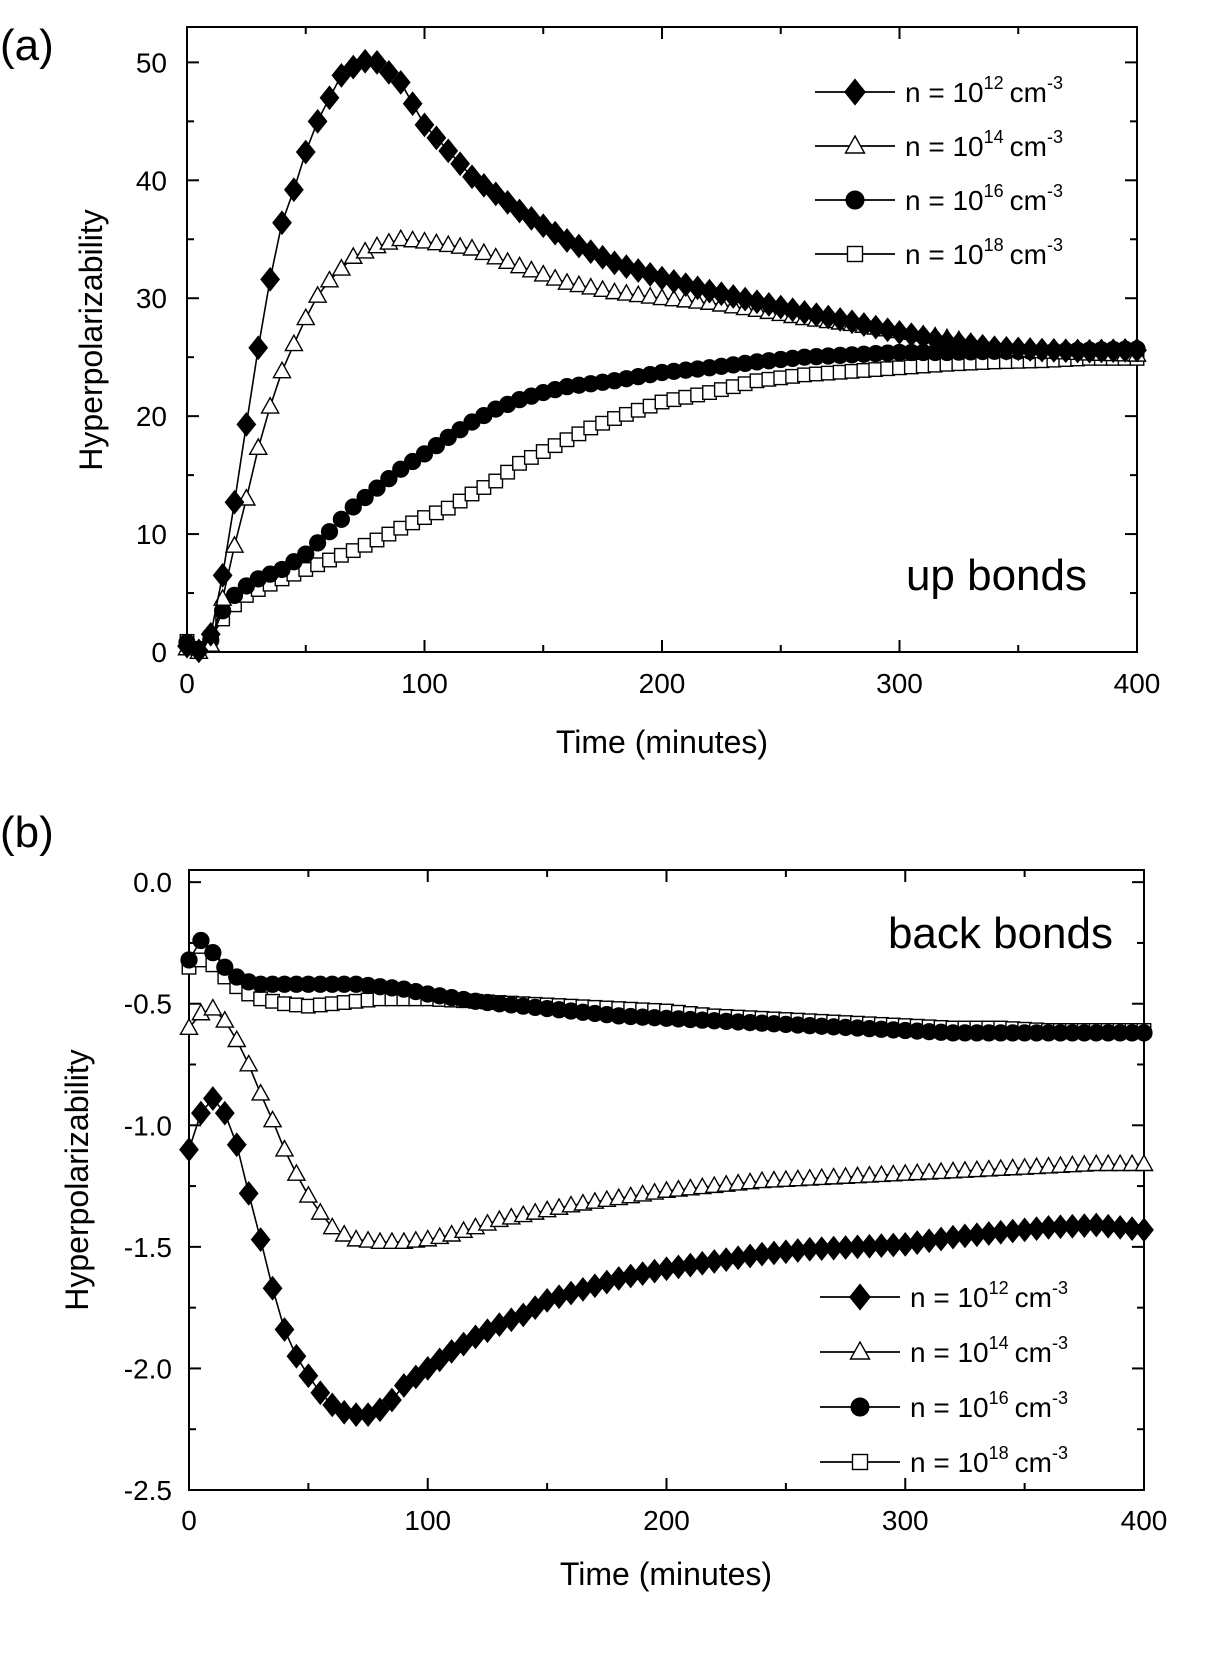 Image resolution: width=1230 pixels, height=1669 pixels. What do you see at coordinates (666, 1124) in the screenshot?
I see `series-triangle` at bounding box center [666, 1124].